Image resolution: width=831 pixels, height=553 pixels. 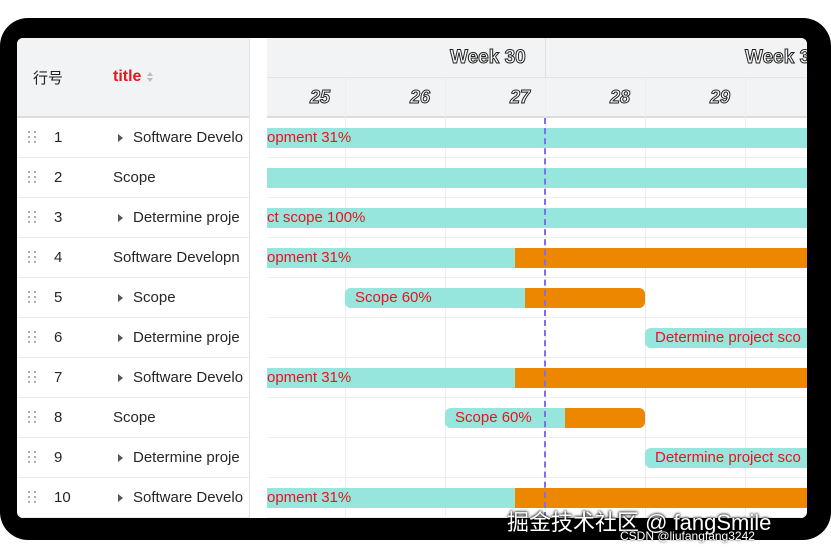 I want to click on day-label: 25, so click(x=320, y=97).